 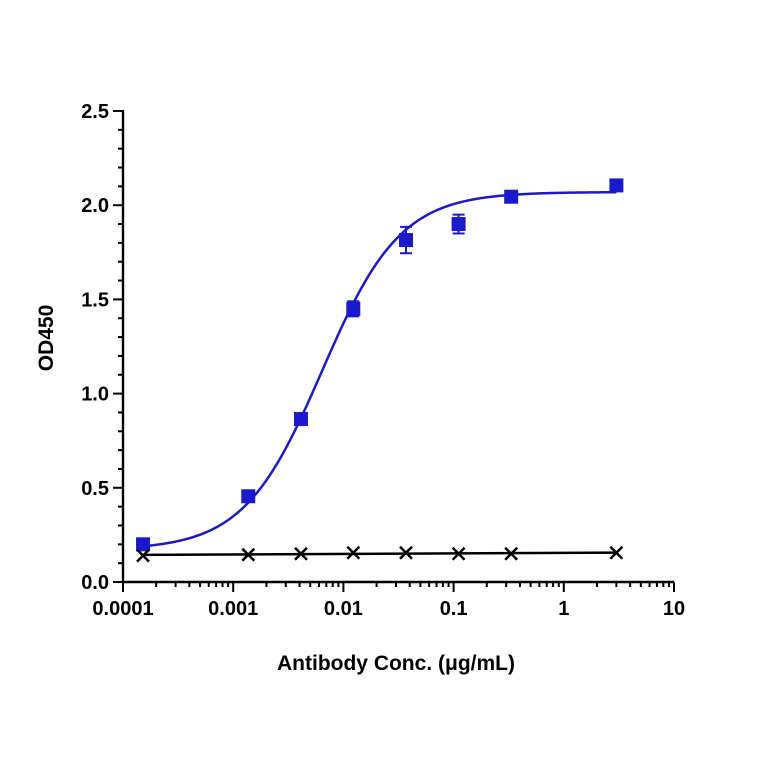 I want to click on x-tick-label: 0.01, so click(x=343, y=609).